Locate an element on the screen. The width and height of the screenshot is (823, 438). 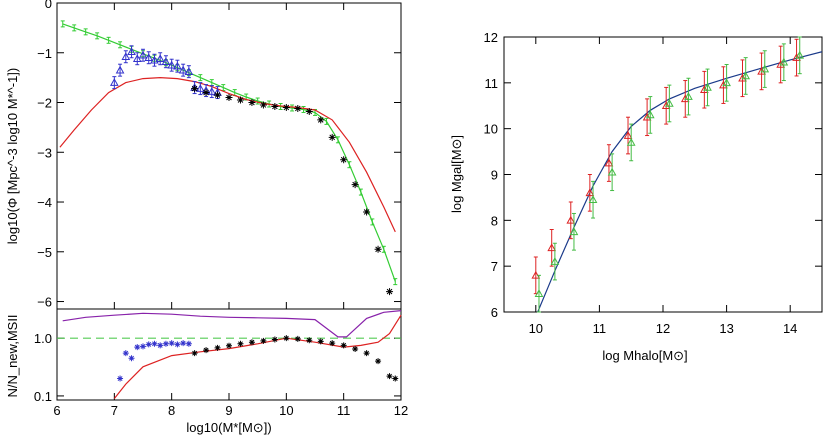
series-line-purple is located at coordinates (232, 324).